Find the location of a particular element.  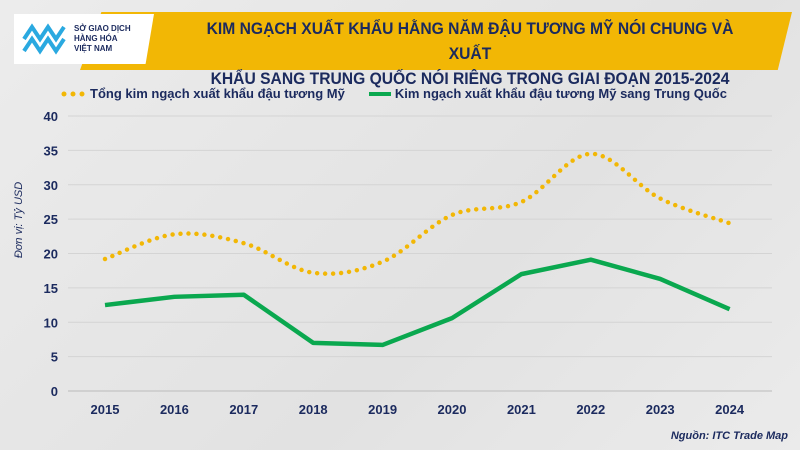

y-tick-label: 30 is located at coordinates (51, 185).